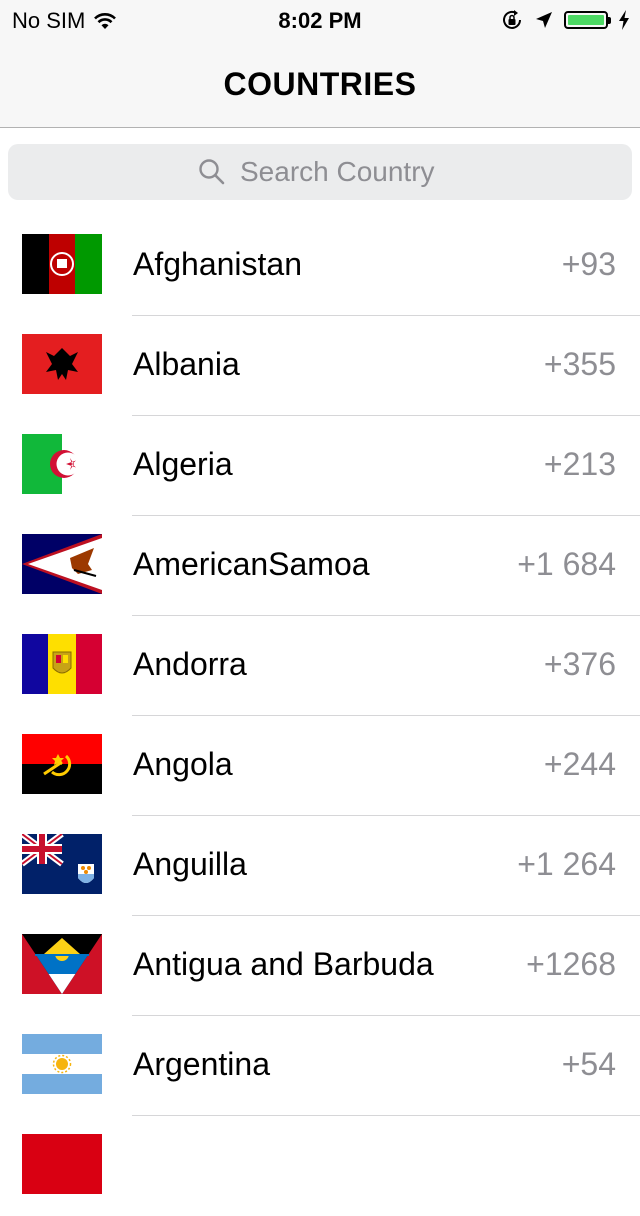 Image resolution: width=640 pixels, height=1216 pixels. I want to click on page-title: COUNTRIES, so click(320, 84).